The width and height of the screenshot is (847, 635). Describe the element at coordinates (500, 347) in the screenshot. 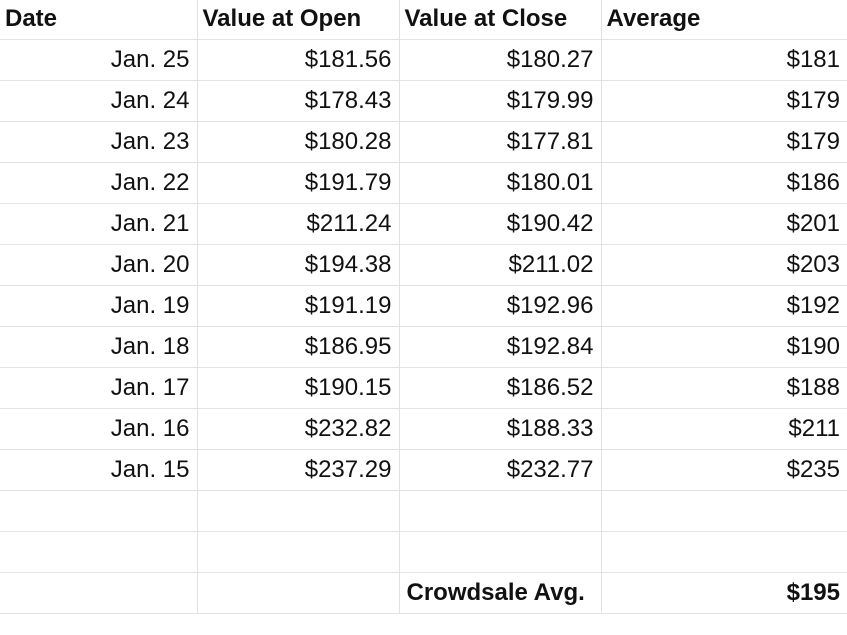

I see `close-cell: $192.84` at that location.